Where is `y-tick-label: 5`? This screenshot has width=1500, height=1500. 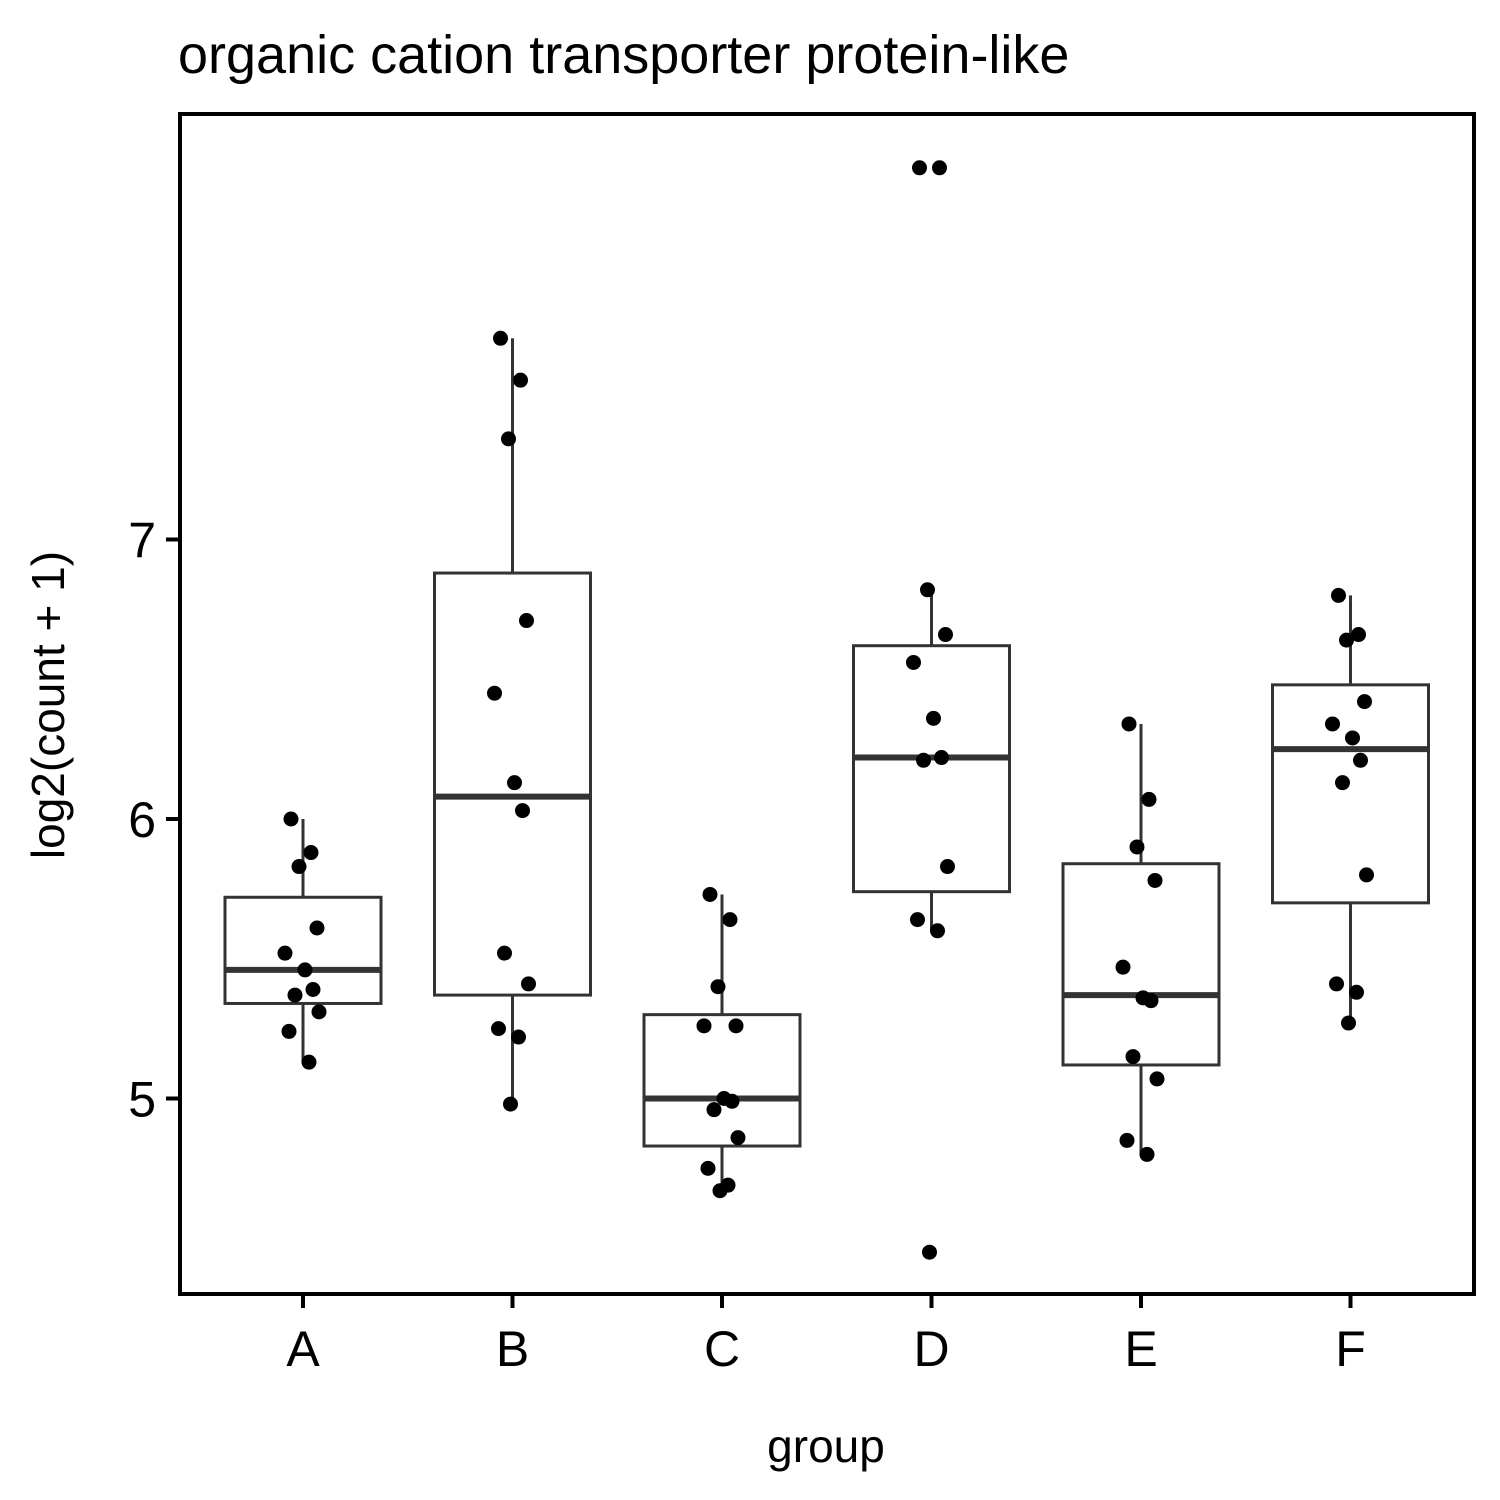
y-tick-label: 5 is located at coordinates (142, 1100).